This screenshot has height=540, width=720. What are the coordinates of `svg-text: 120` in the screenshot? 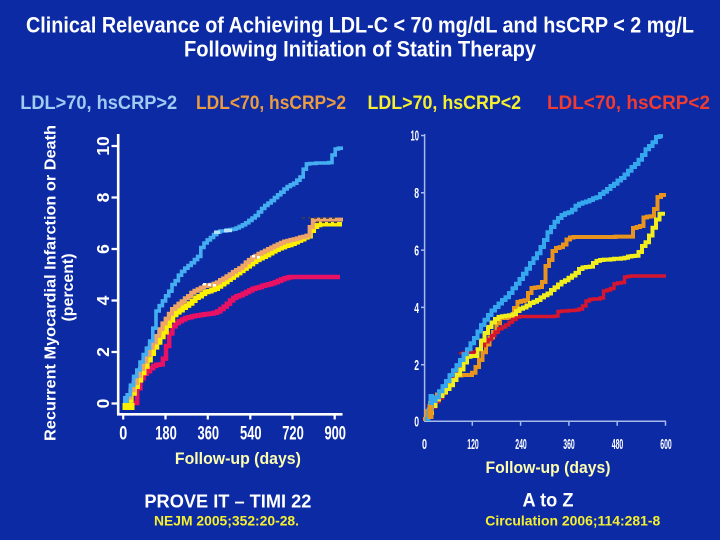 It's located at (473, 445).